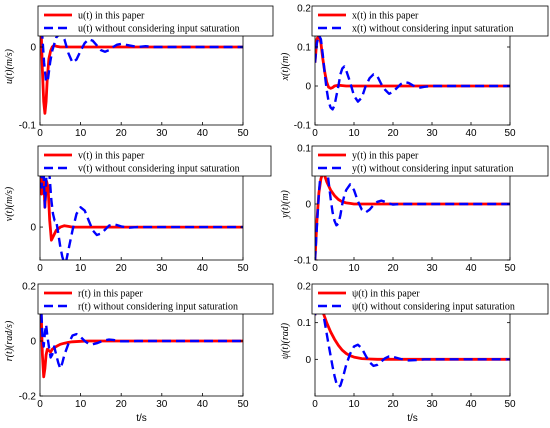 This screenshot has height=428, width=550. I want to click on y-tick-label-y: 0.1, so click(304, 149).